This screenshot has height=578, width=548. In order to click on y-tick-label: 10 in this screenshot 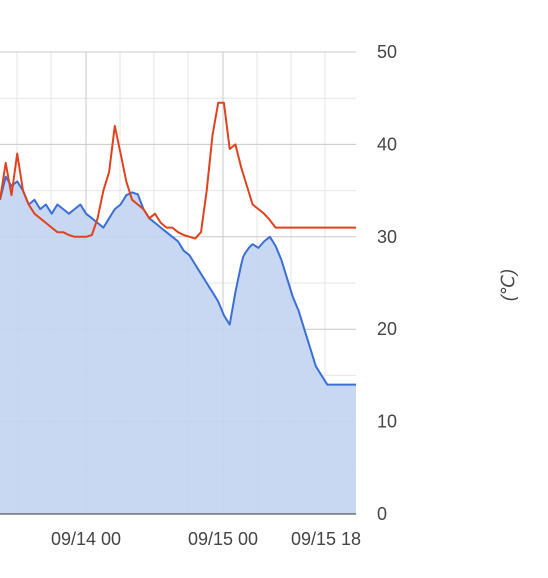, I will do `click(387, 422)`.